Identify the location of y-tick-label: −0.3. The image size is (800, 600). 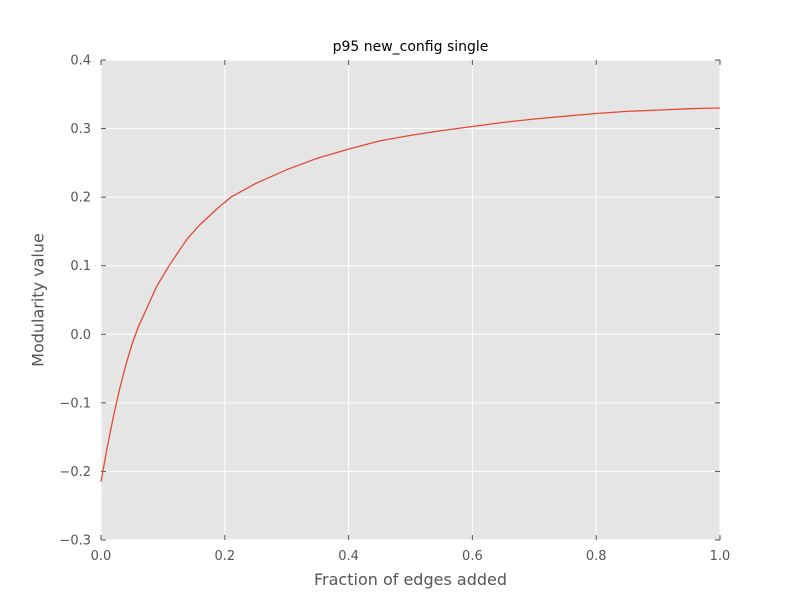
(75, 541).